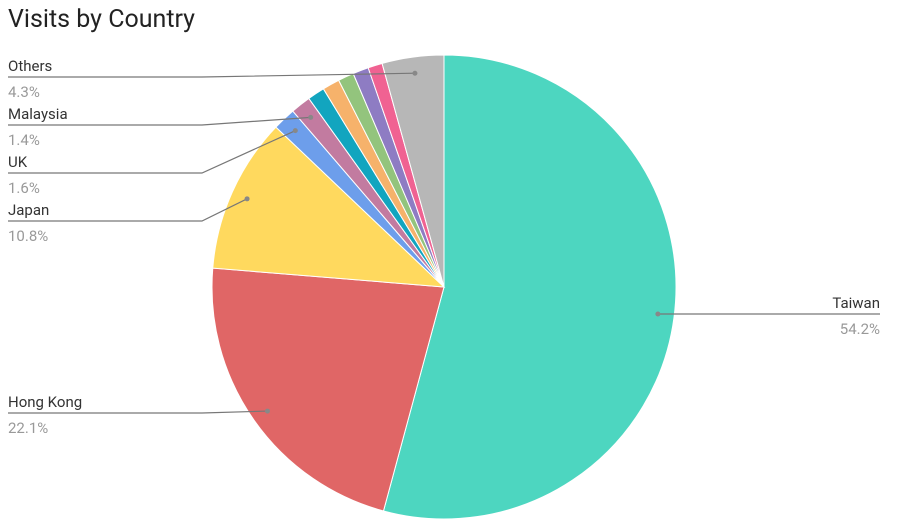 The image size is (900, 524). What do you see at coordinates (24, 92) in the screenshot?
I see `slice-value-label: 4.3%` at bounding box center [24, 92].